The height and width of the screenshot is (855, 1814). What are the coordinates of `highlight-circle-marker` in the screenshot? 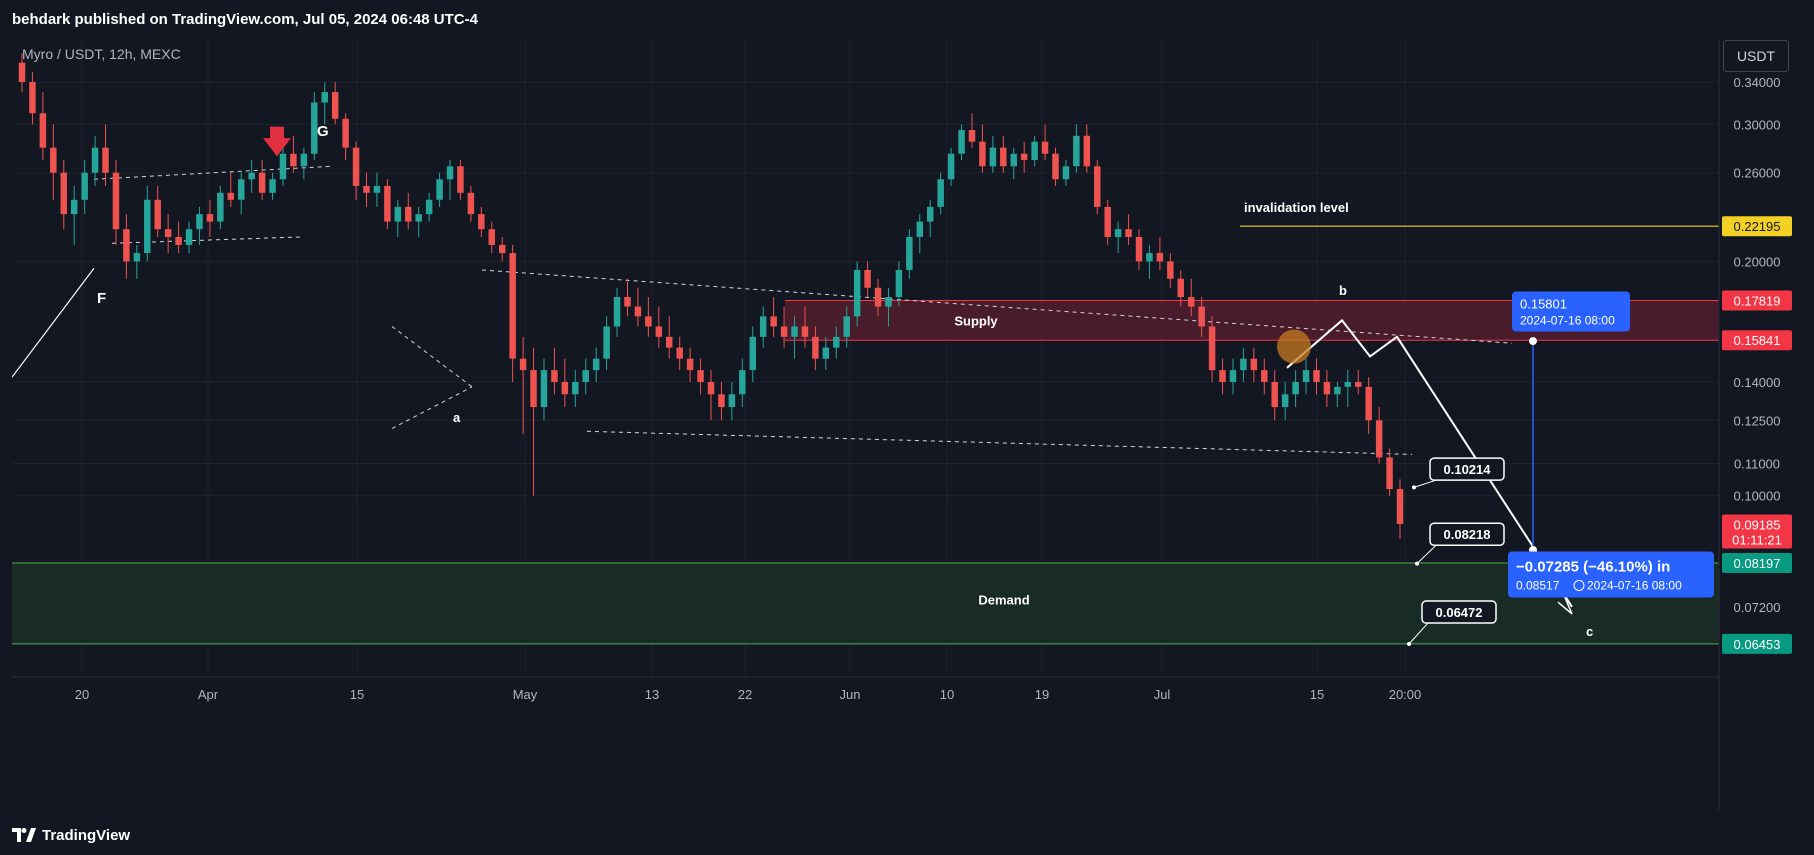 It's located at (1294, 346).